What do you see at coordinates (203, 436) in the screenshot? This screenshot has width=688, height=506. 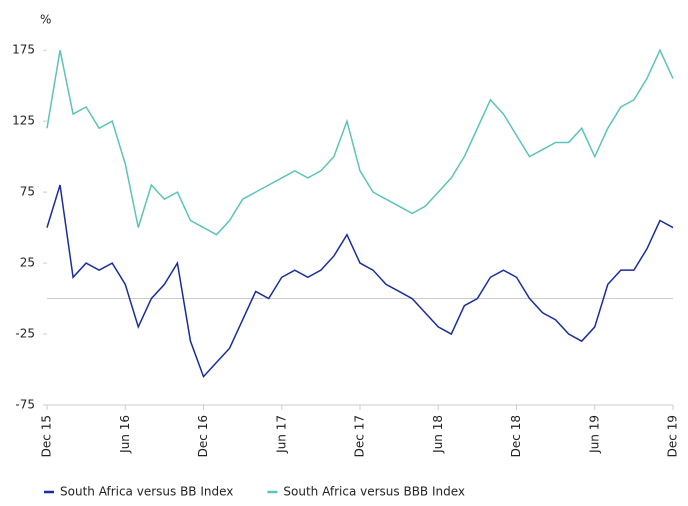 I see `x-tick-label: Dec 16` at bounding box center [203, 436].